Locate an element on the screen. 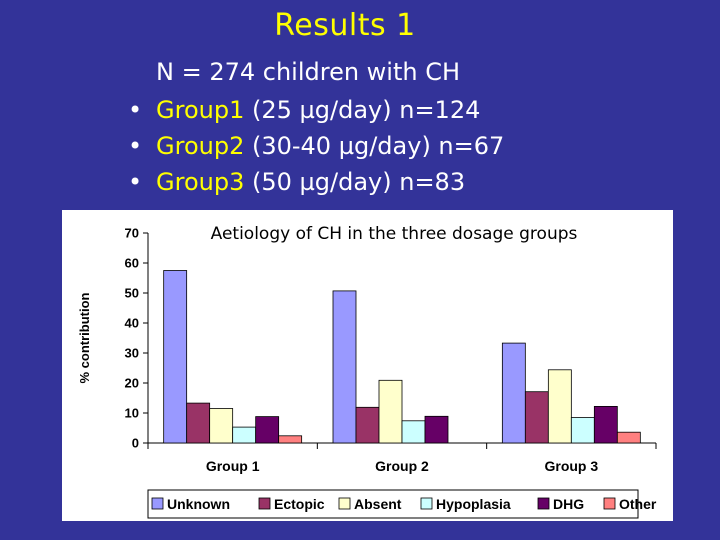 The width and height of the screenshot is (720, 540). legend-label-hypoplasia: Hypoplasia is located at coordinates (473, 504).